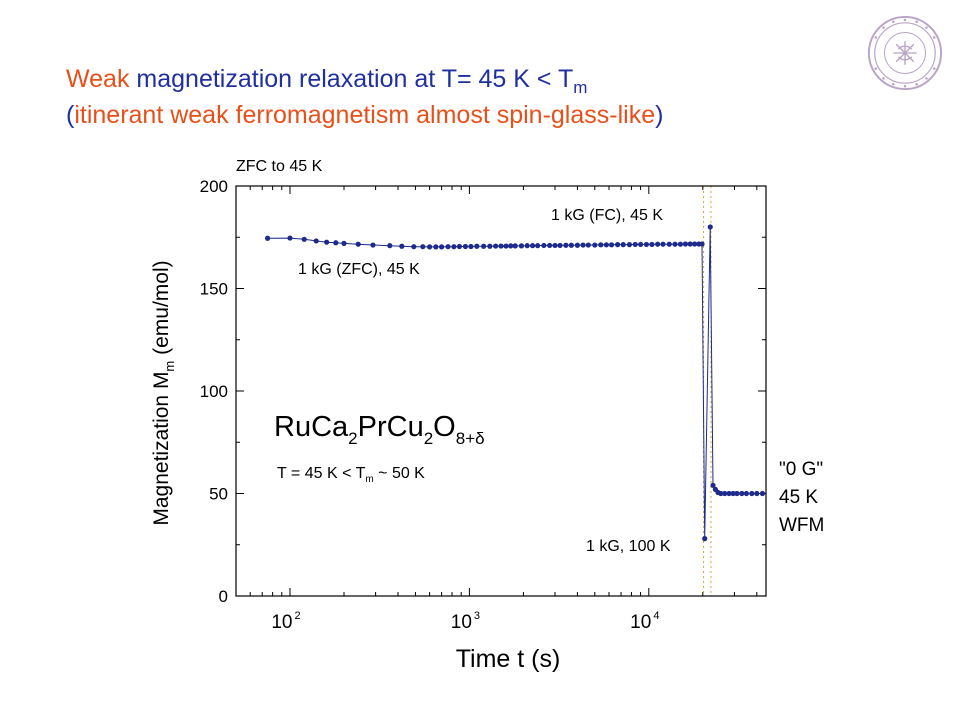 The image size is (960, 720). I want to click on y-tick-labels: 0 50 100 150 200, so click(214, 391).